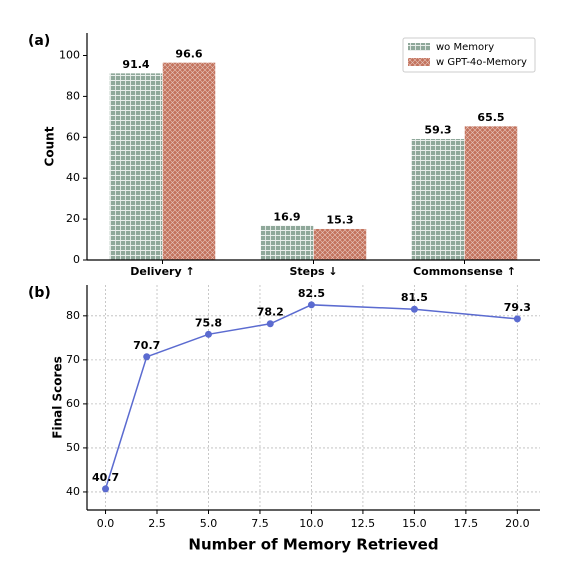 The width and height of the screenshot is (572, 562). I want to click on x-tick-label: 20.0, so click(517, 523).